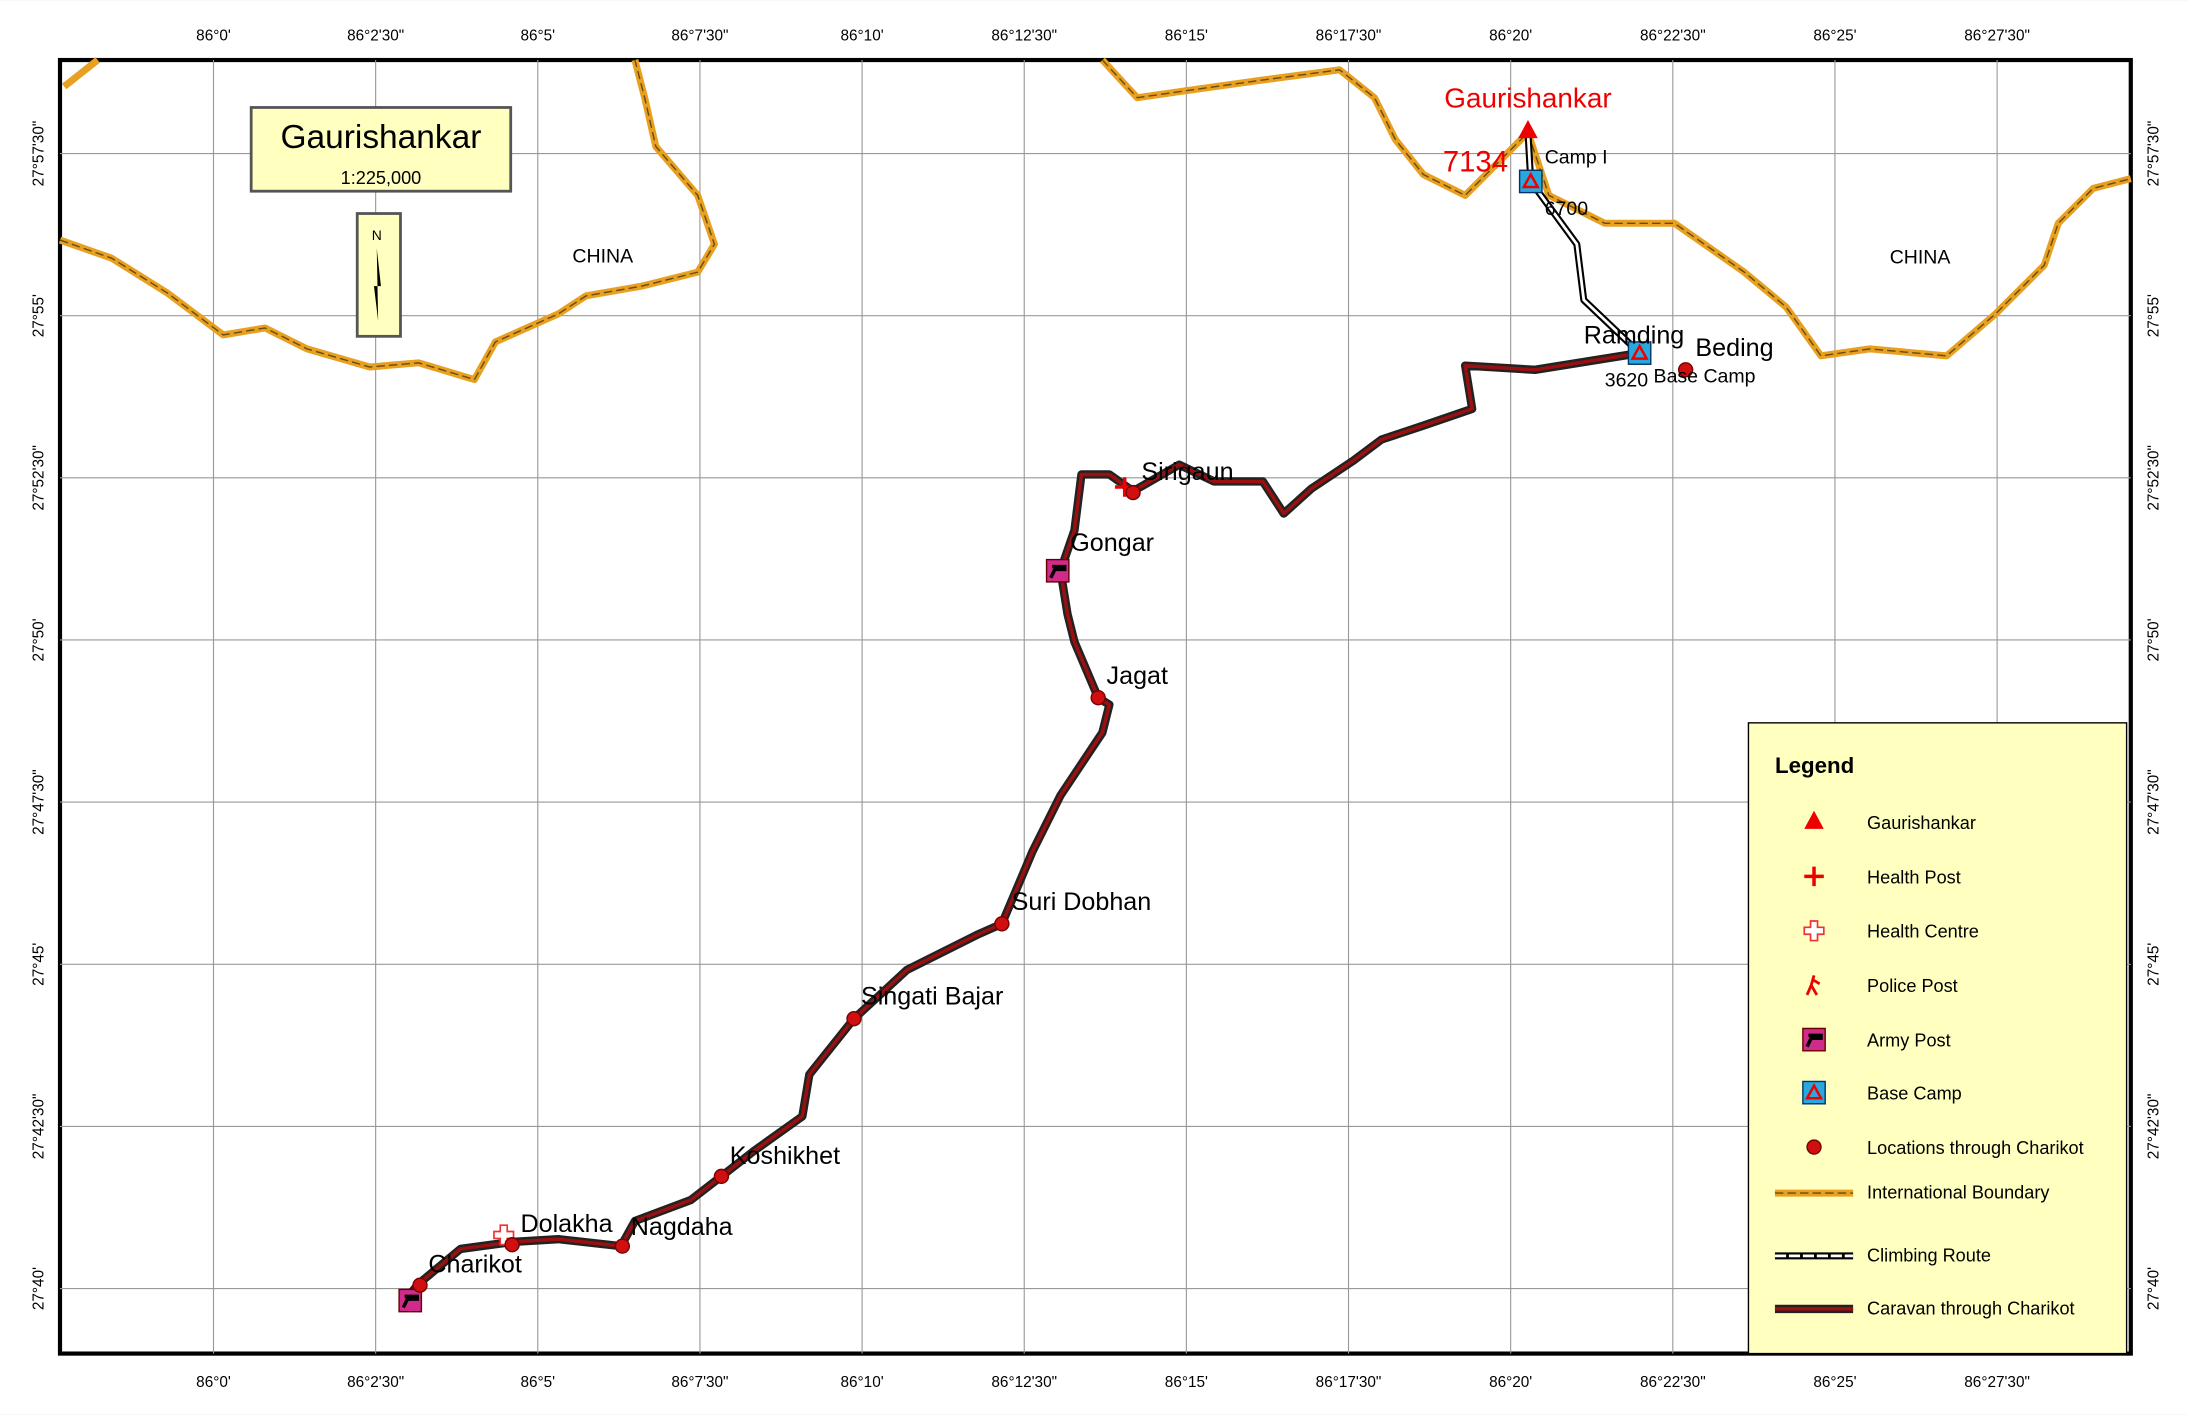  I want to click on legend-label: Army Post, so click(1909, 1041).